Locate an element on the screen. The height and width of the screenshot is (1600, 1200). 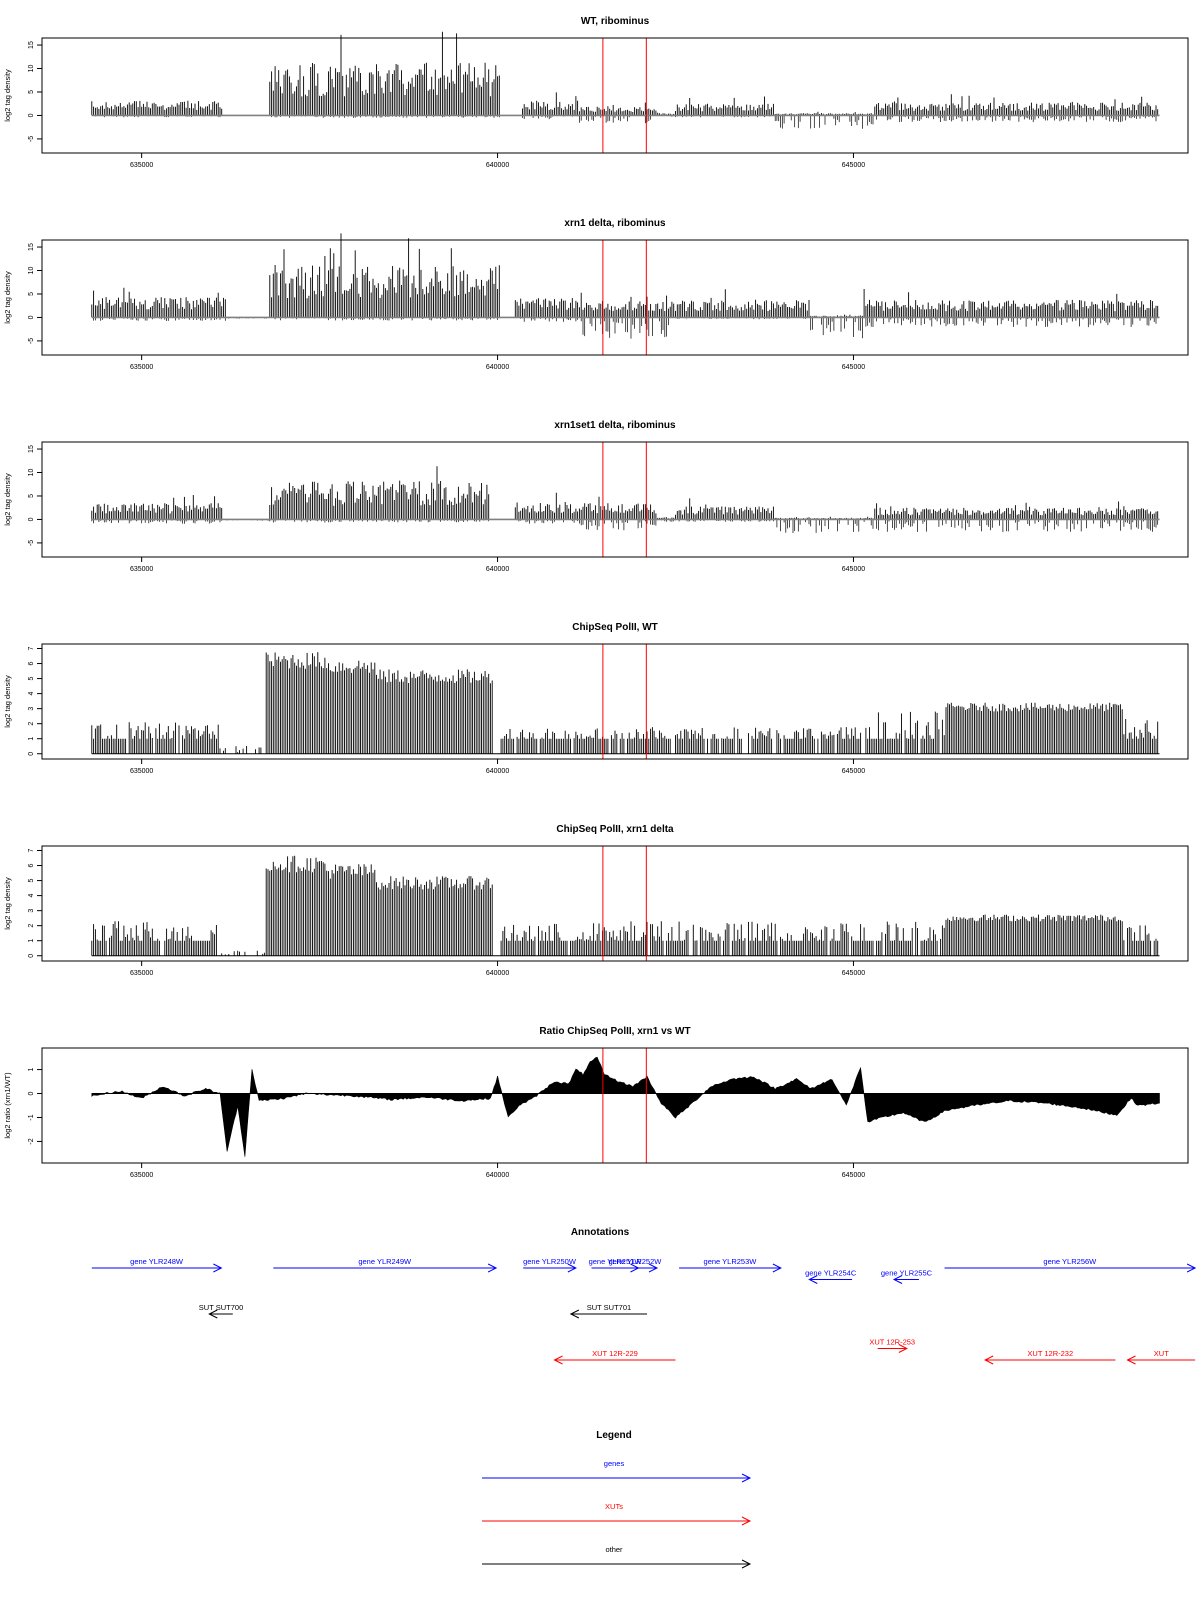
annotation-feature: gene YLR248W is located at coordinates (157, 1265).